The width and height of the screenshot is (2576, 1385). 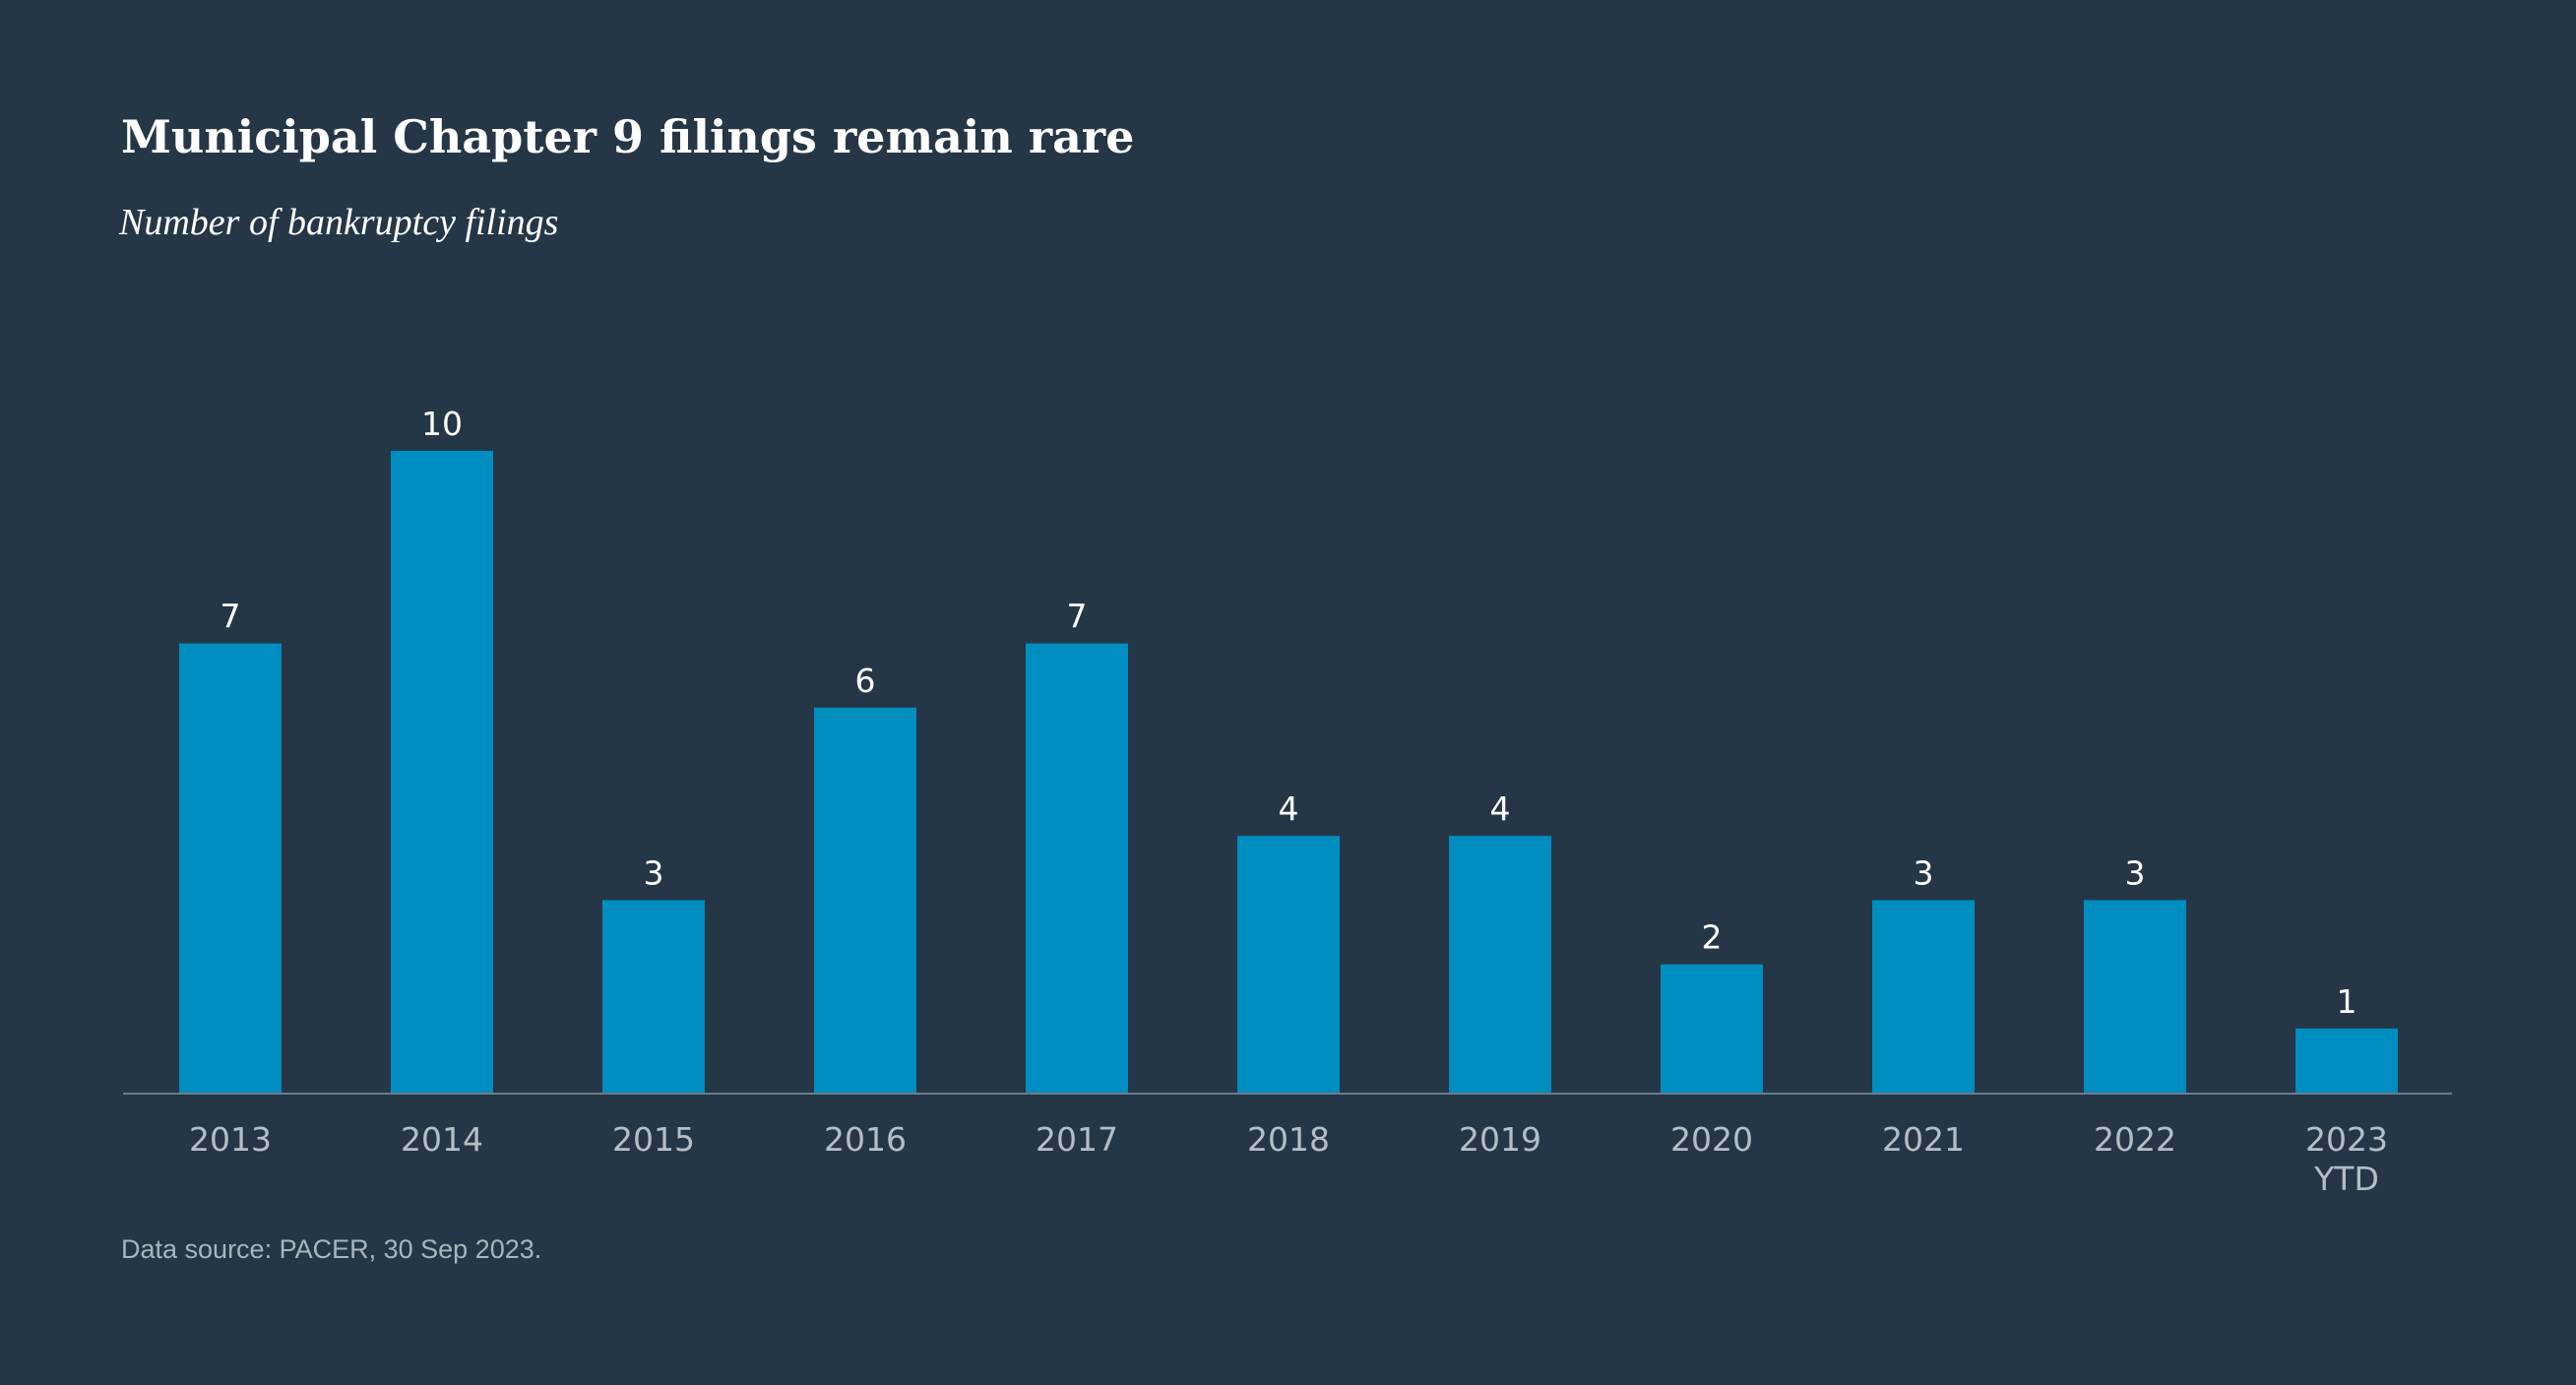 What do you see at coordinates (1712, 1028) in the screenshot?
I see `bar-2020` at bounding box center [1712, 1028].